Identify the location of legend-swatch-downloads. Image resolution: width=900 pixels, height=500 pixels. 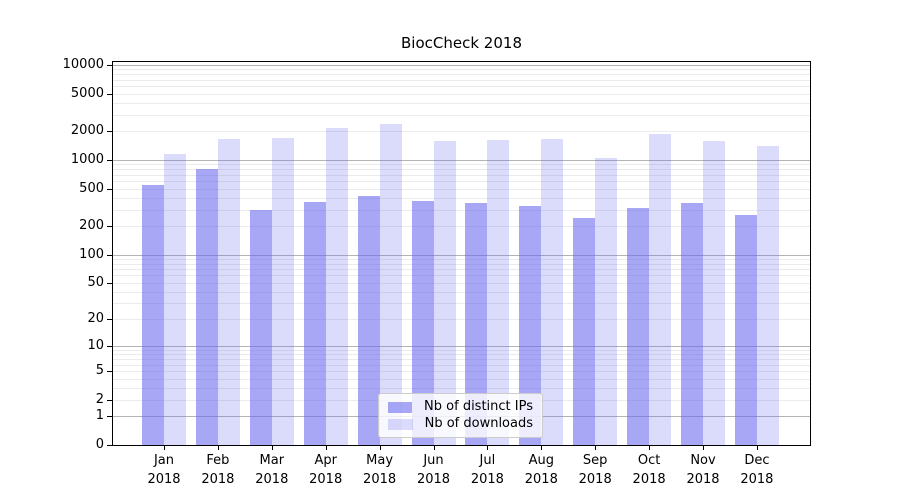
(400, 424).